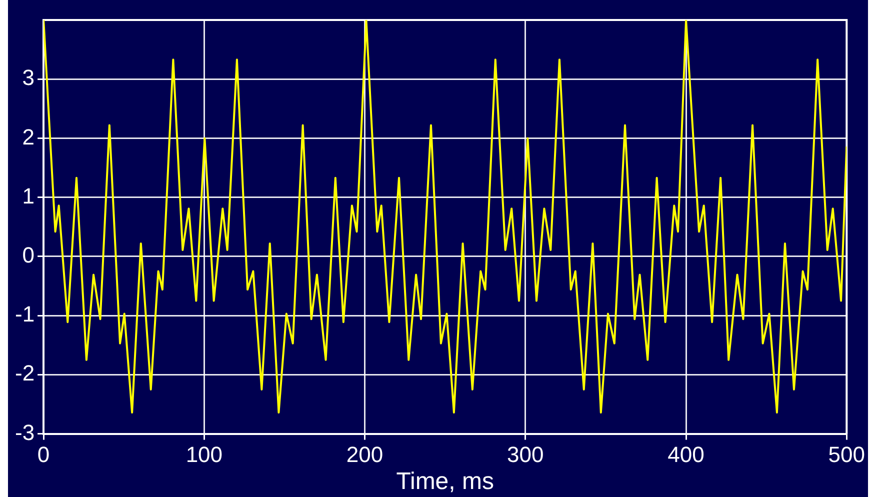  I want to click on x-tick-label: 100, so click(204, 455).